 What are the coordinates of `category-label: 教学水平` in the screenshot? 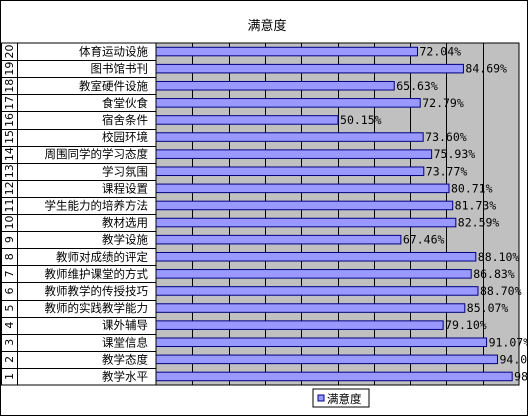 It's located at (125, 376).